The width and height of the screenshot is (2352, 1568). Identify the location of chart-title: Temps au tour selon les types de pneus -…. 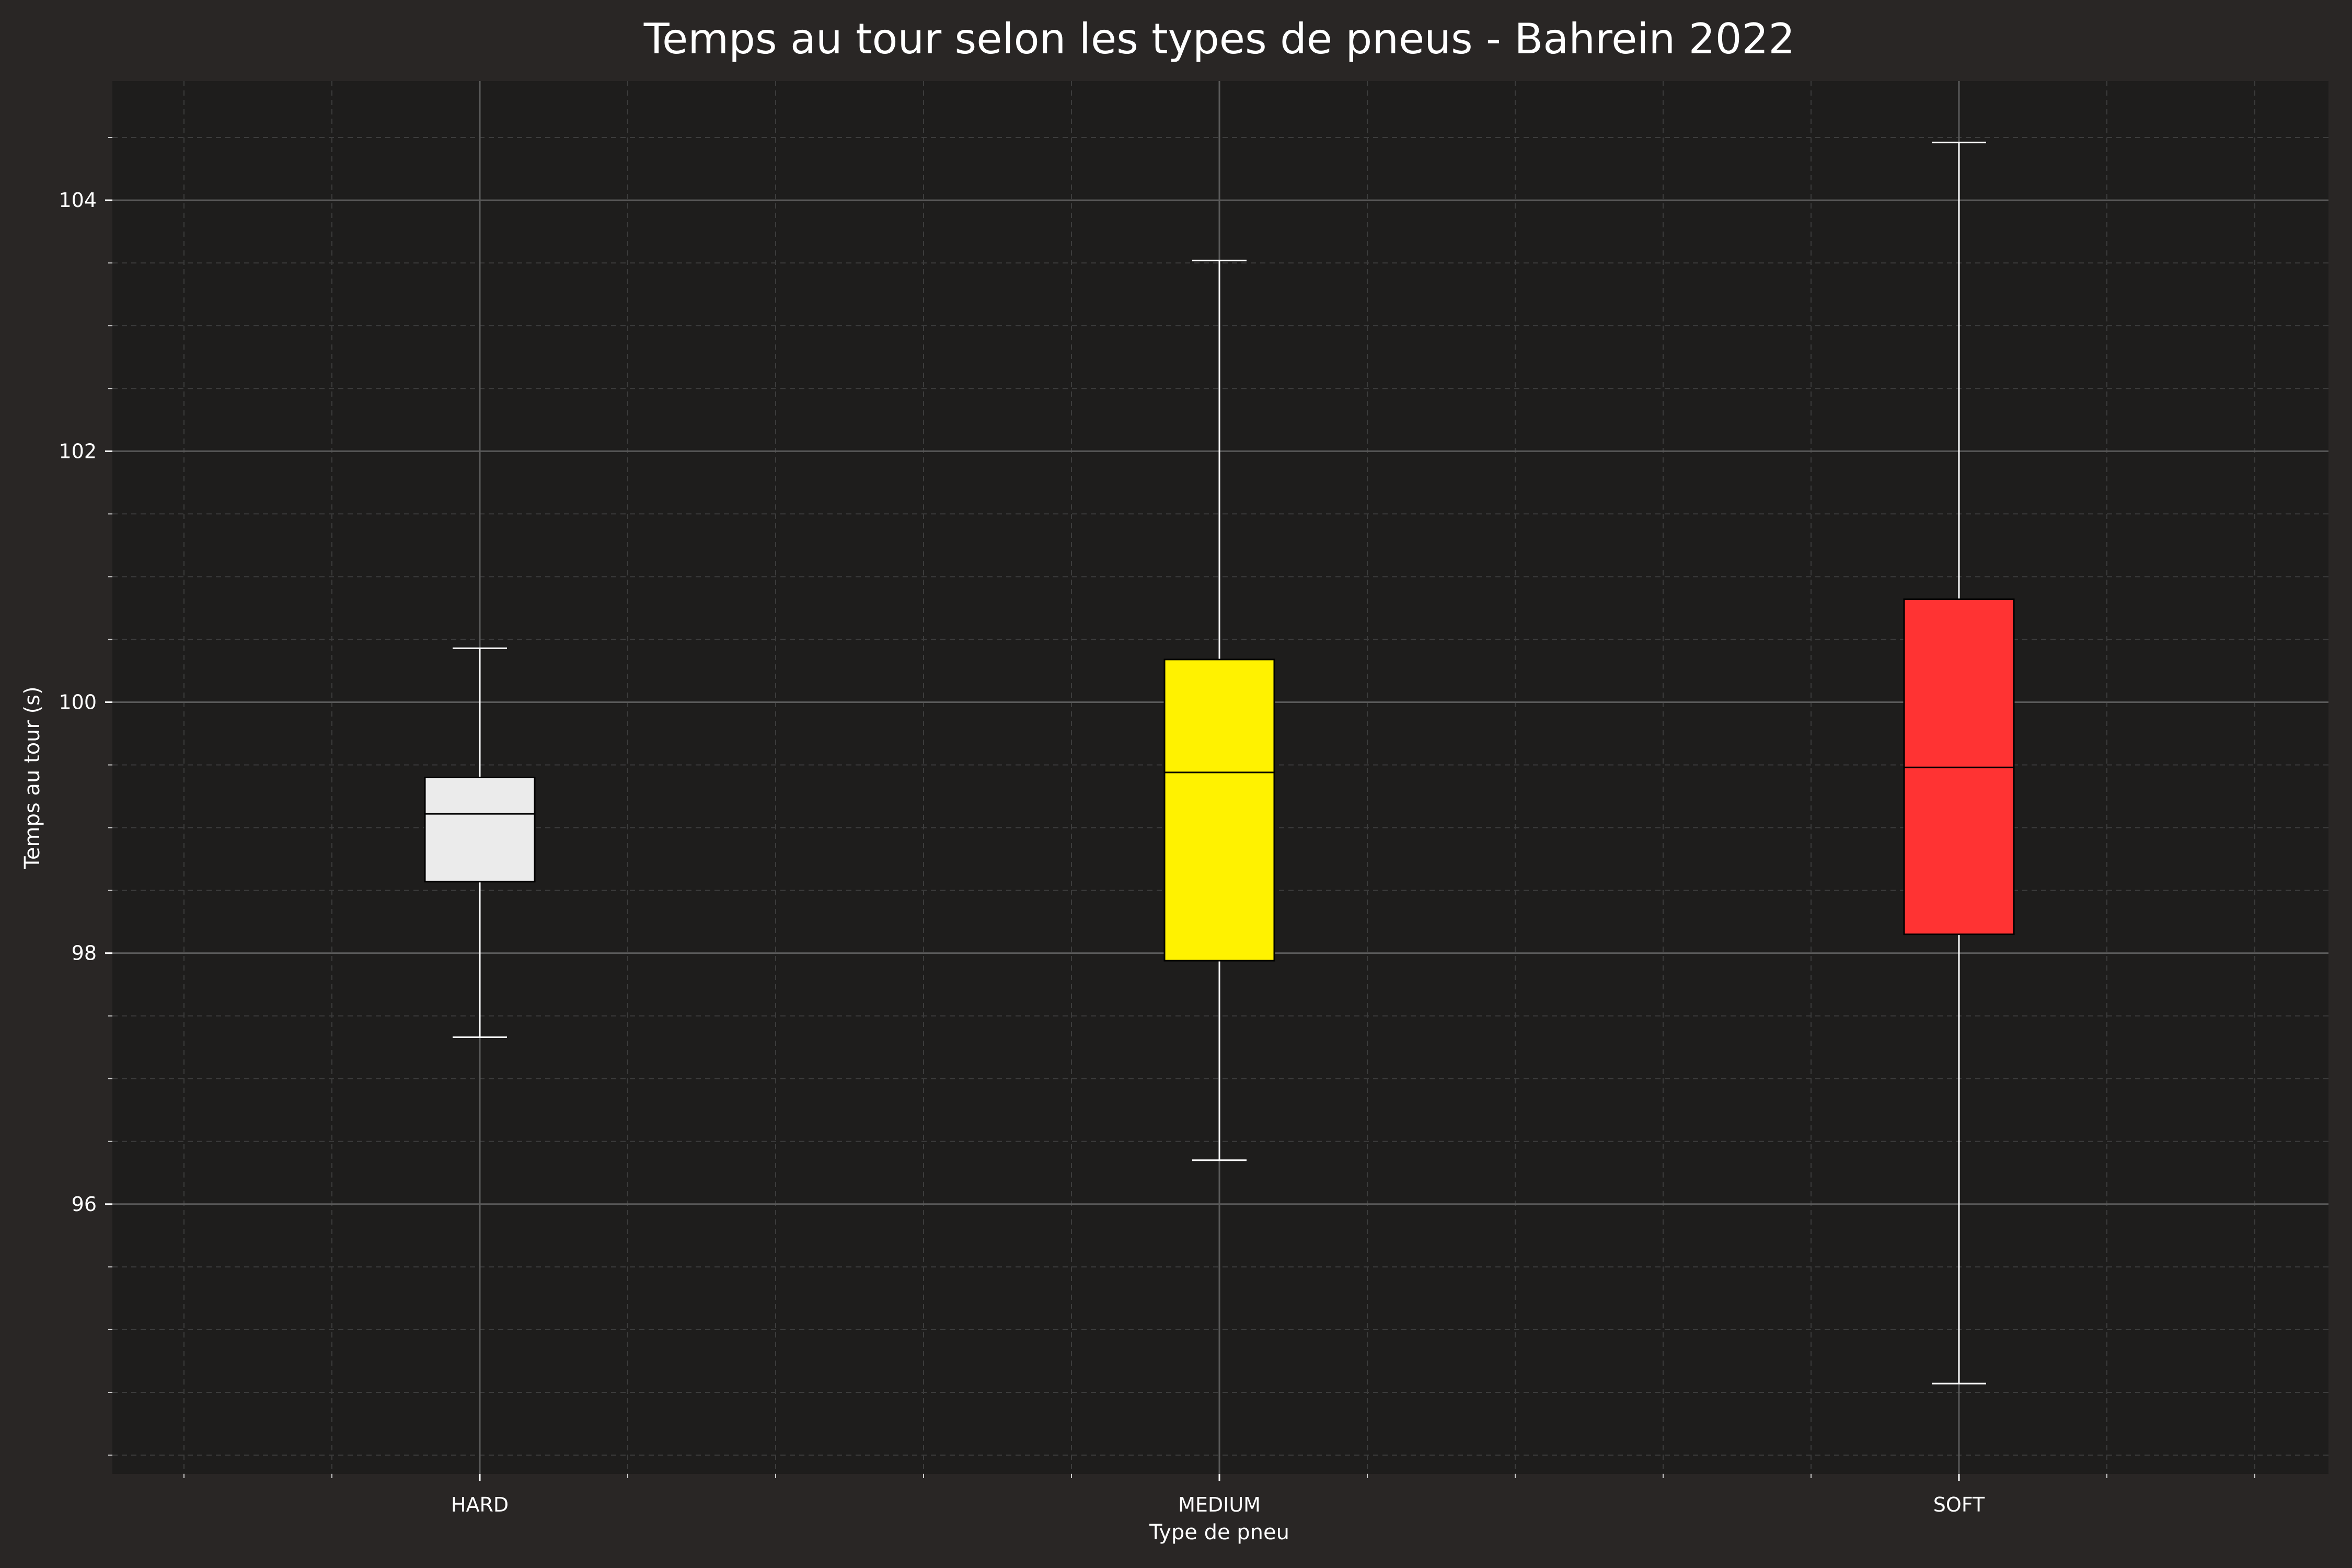
(1219, 39).